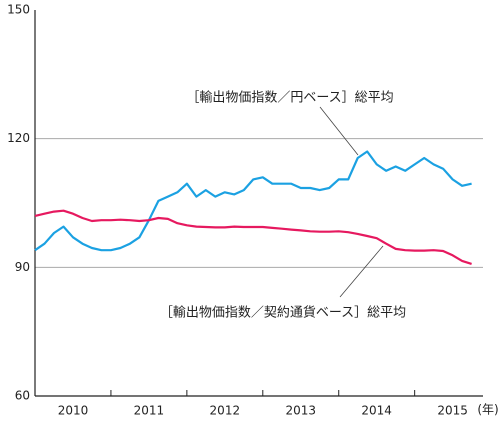 Image resolution: width=500 pixels, height=423 pixels. Describe the element at coordinates (376, 411) in the screenshot. I see `x-tick-label: 2014` at that location.